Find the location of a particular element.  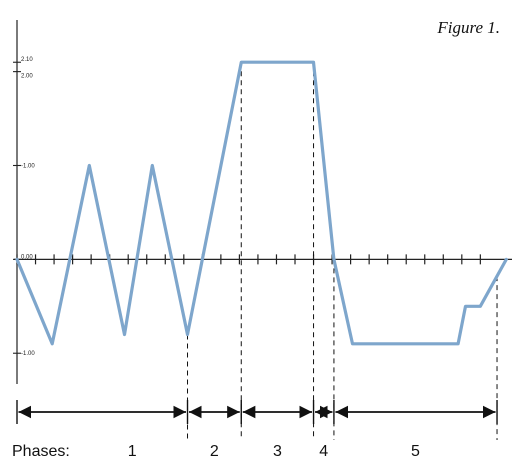

y-tick-label: 0.00 is located at coordinates (27, 257).